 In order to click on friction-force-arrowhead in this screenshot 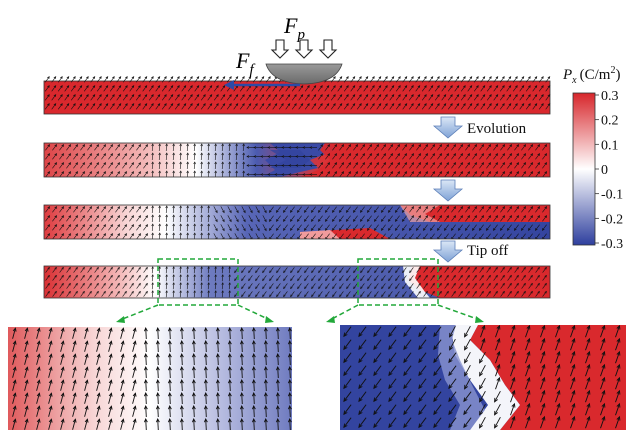, I will do `click(229, 85)`.